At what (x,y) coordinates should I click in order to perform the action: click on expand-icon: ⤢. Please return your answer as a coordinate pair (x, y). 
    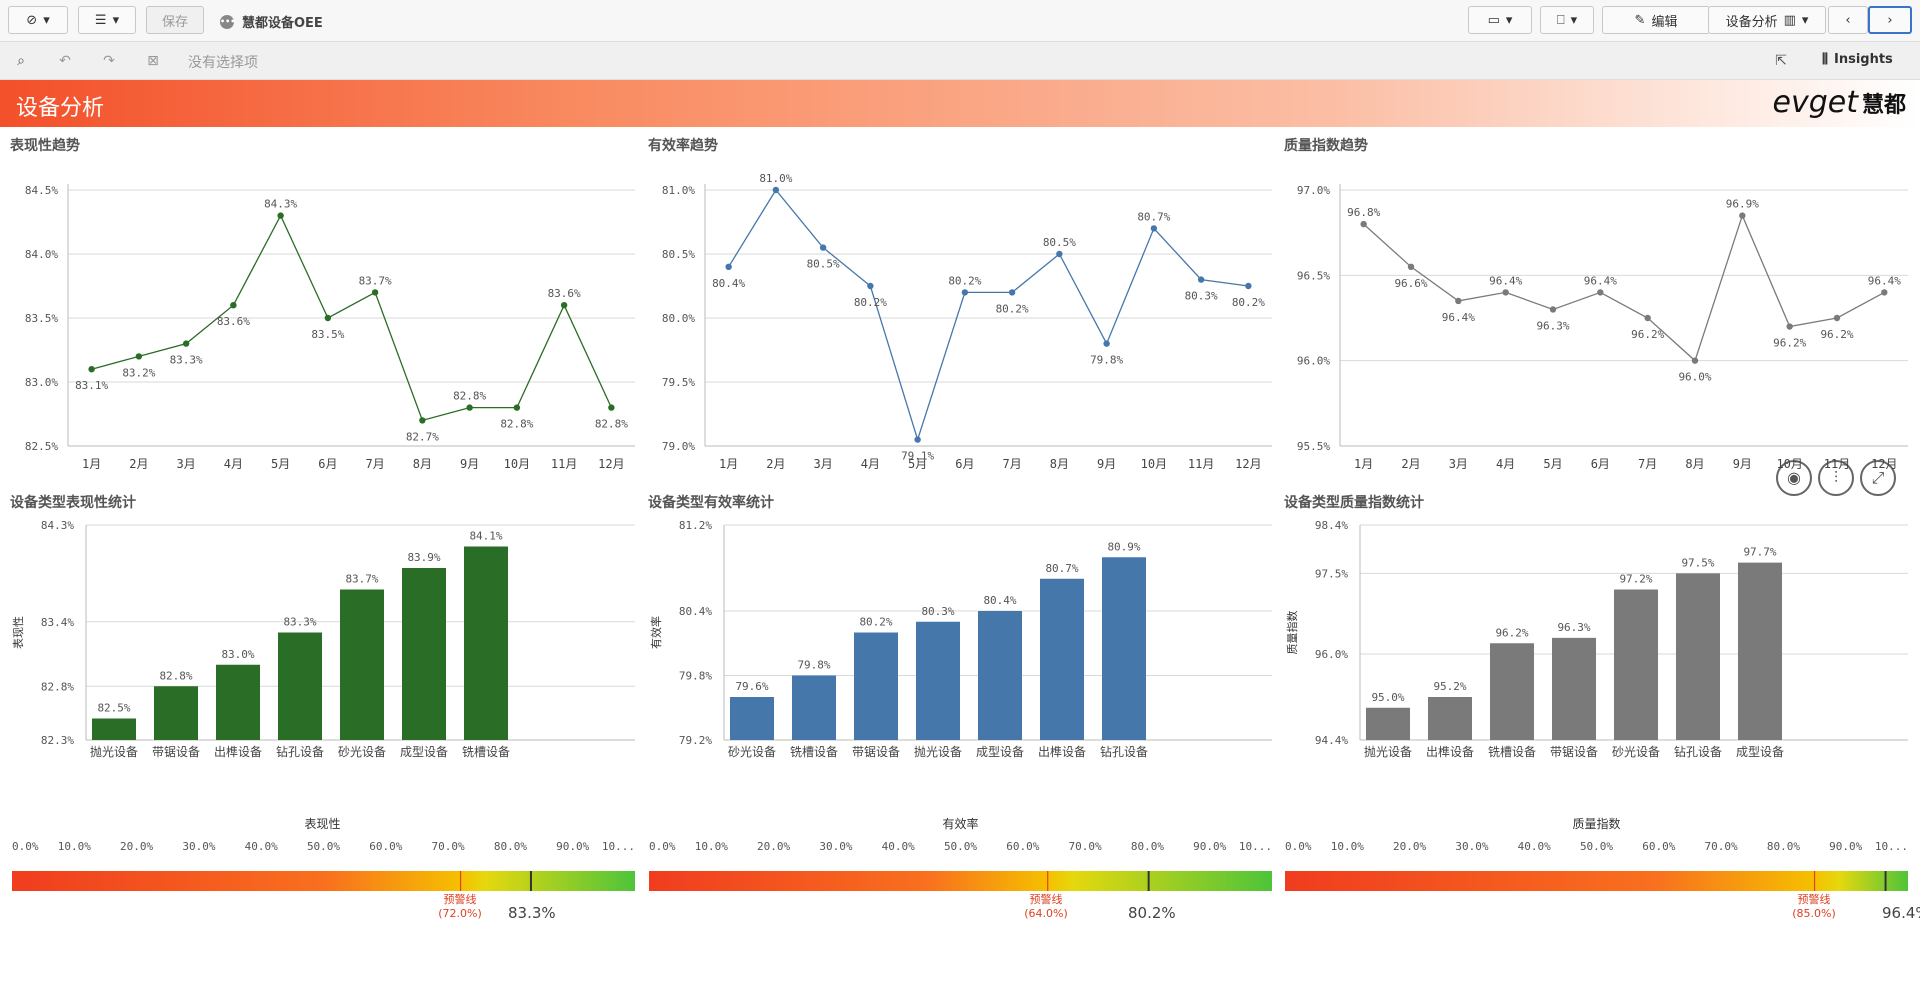
    Looking at the image, I should click on (1878, 478).